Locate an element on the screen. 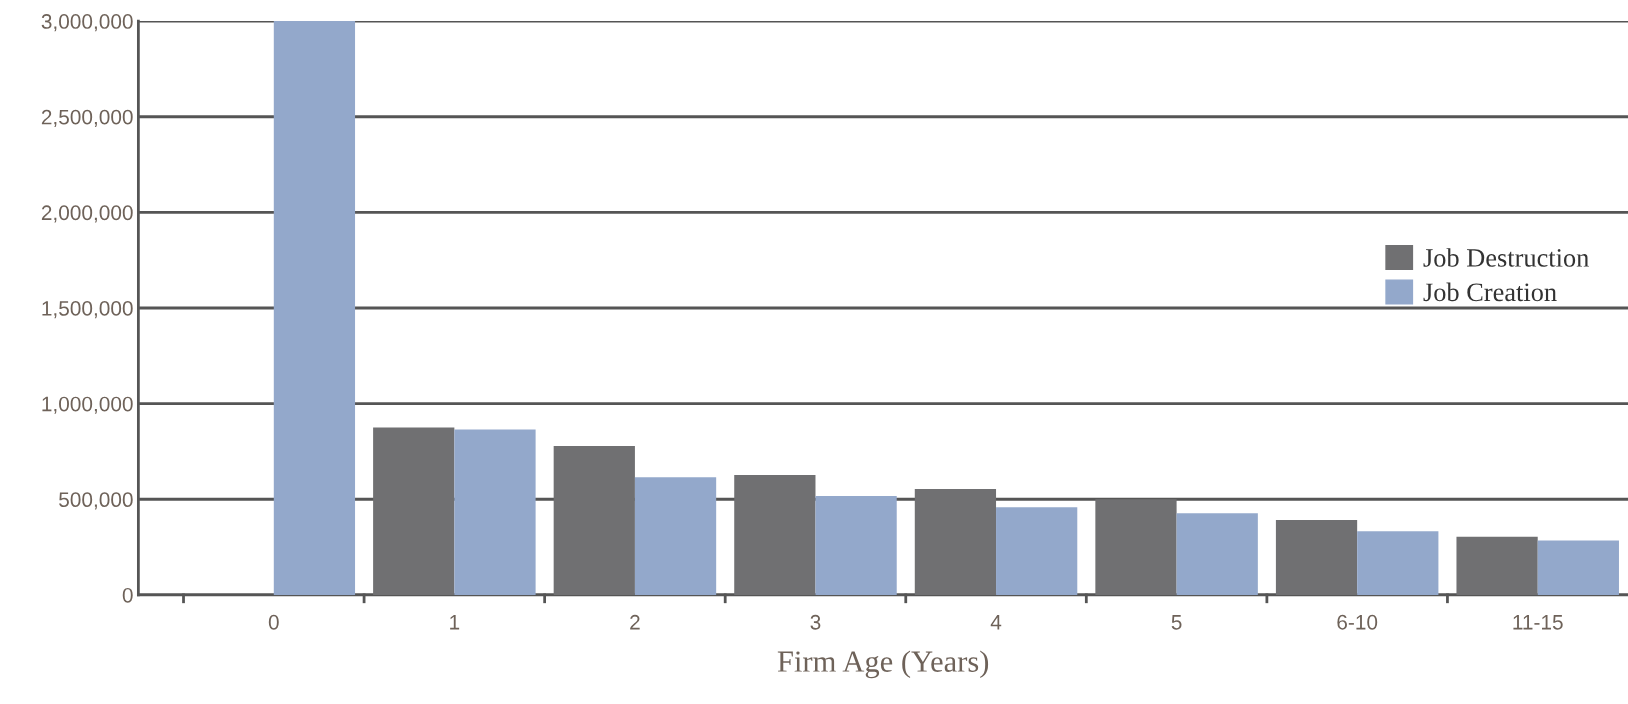 The width and height of the screenshot is (1628, 704). y-tick-label: 2,500,000 is located at coordinates (87, 118).